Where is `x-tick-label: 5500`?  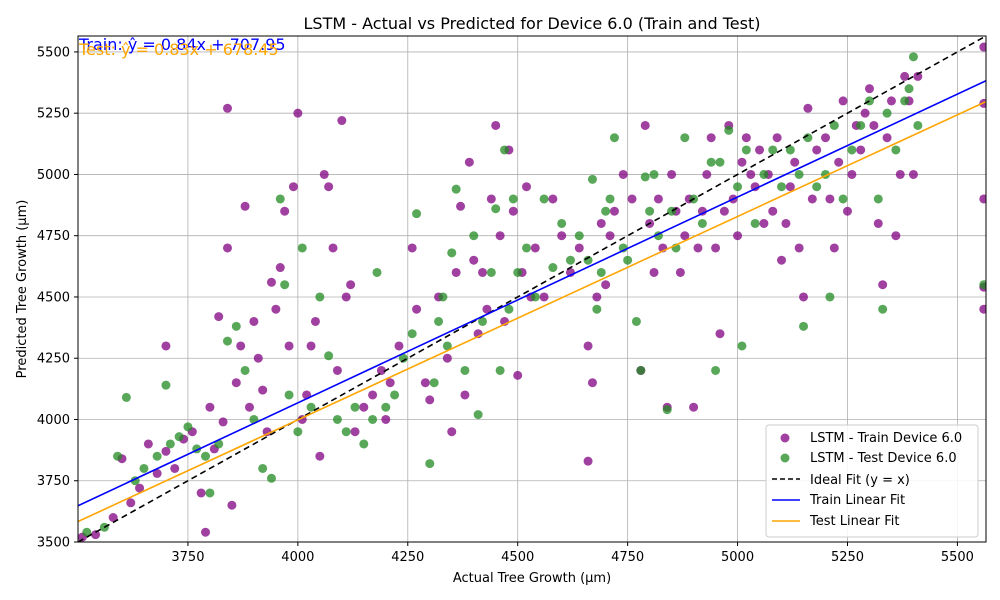 x-tick-label: 5500 is located at coordinates (957, 557).